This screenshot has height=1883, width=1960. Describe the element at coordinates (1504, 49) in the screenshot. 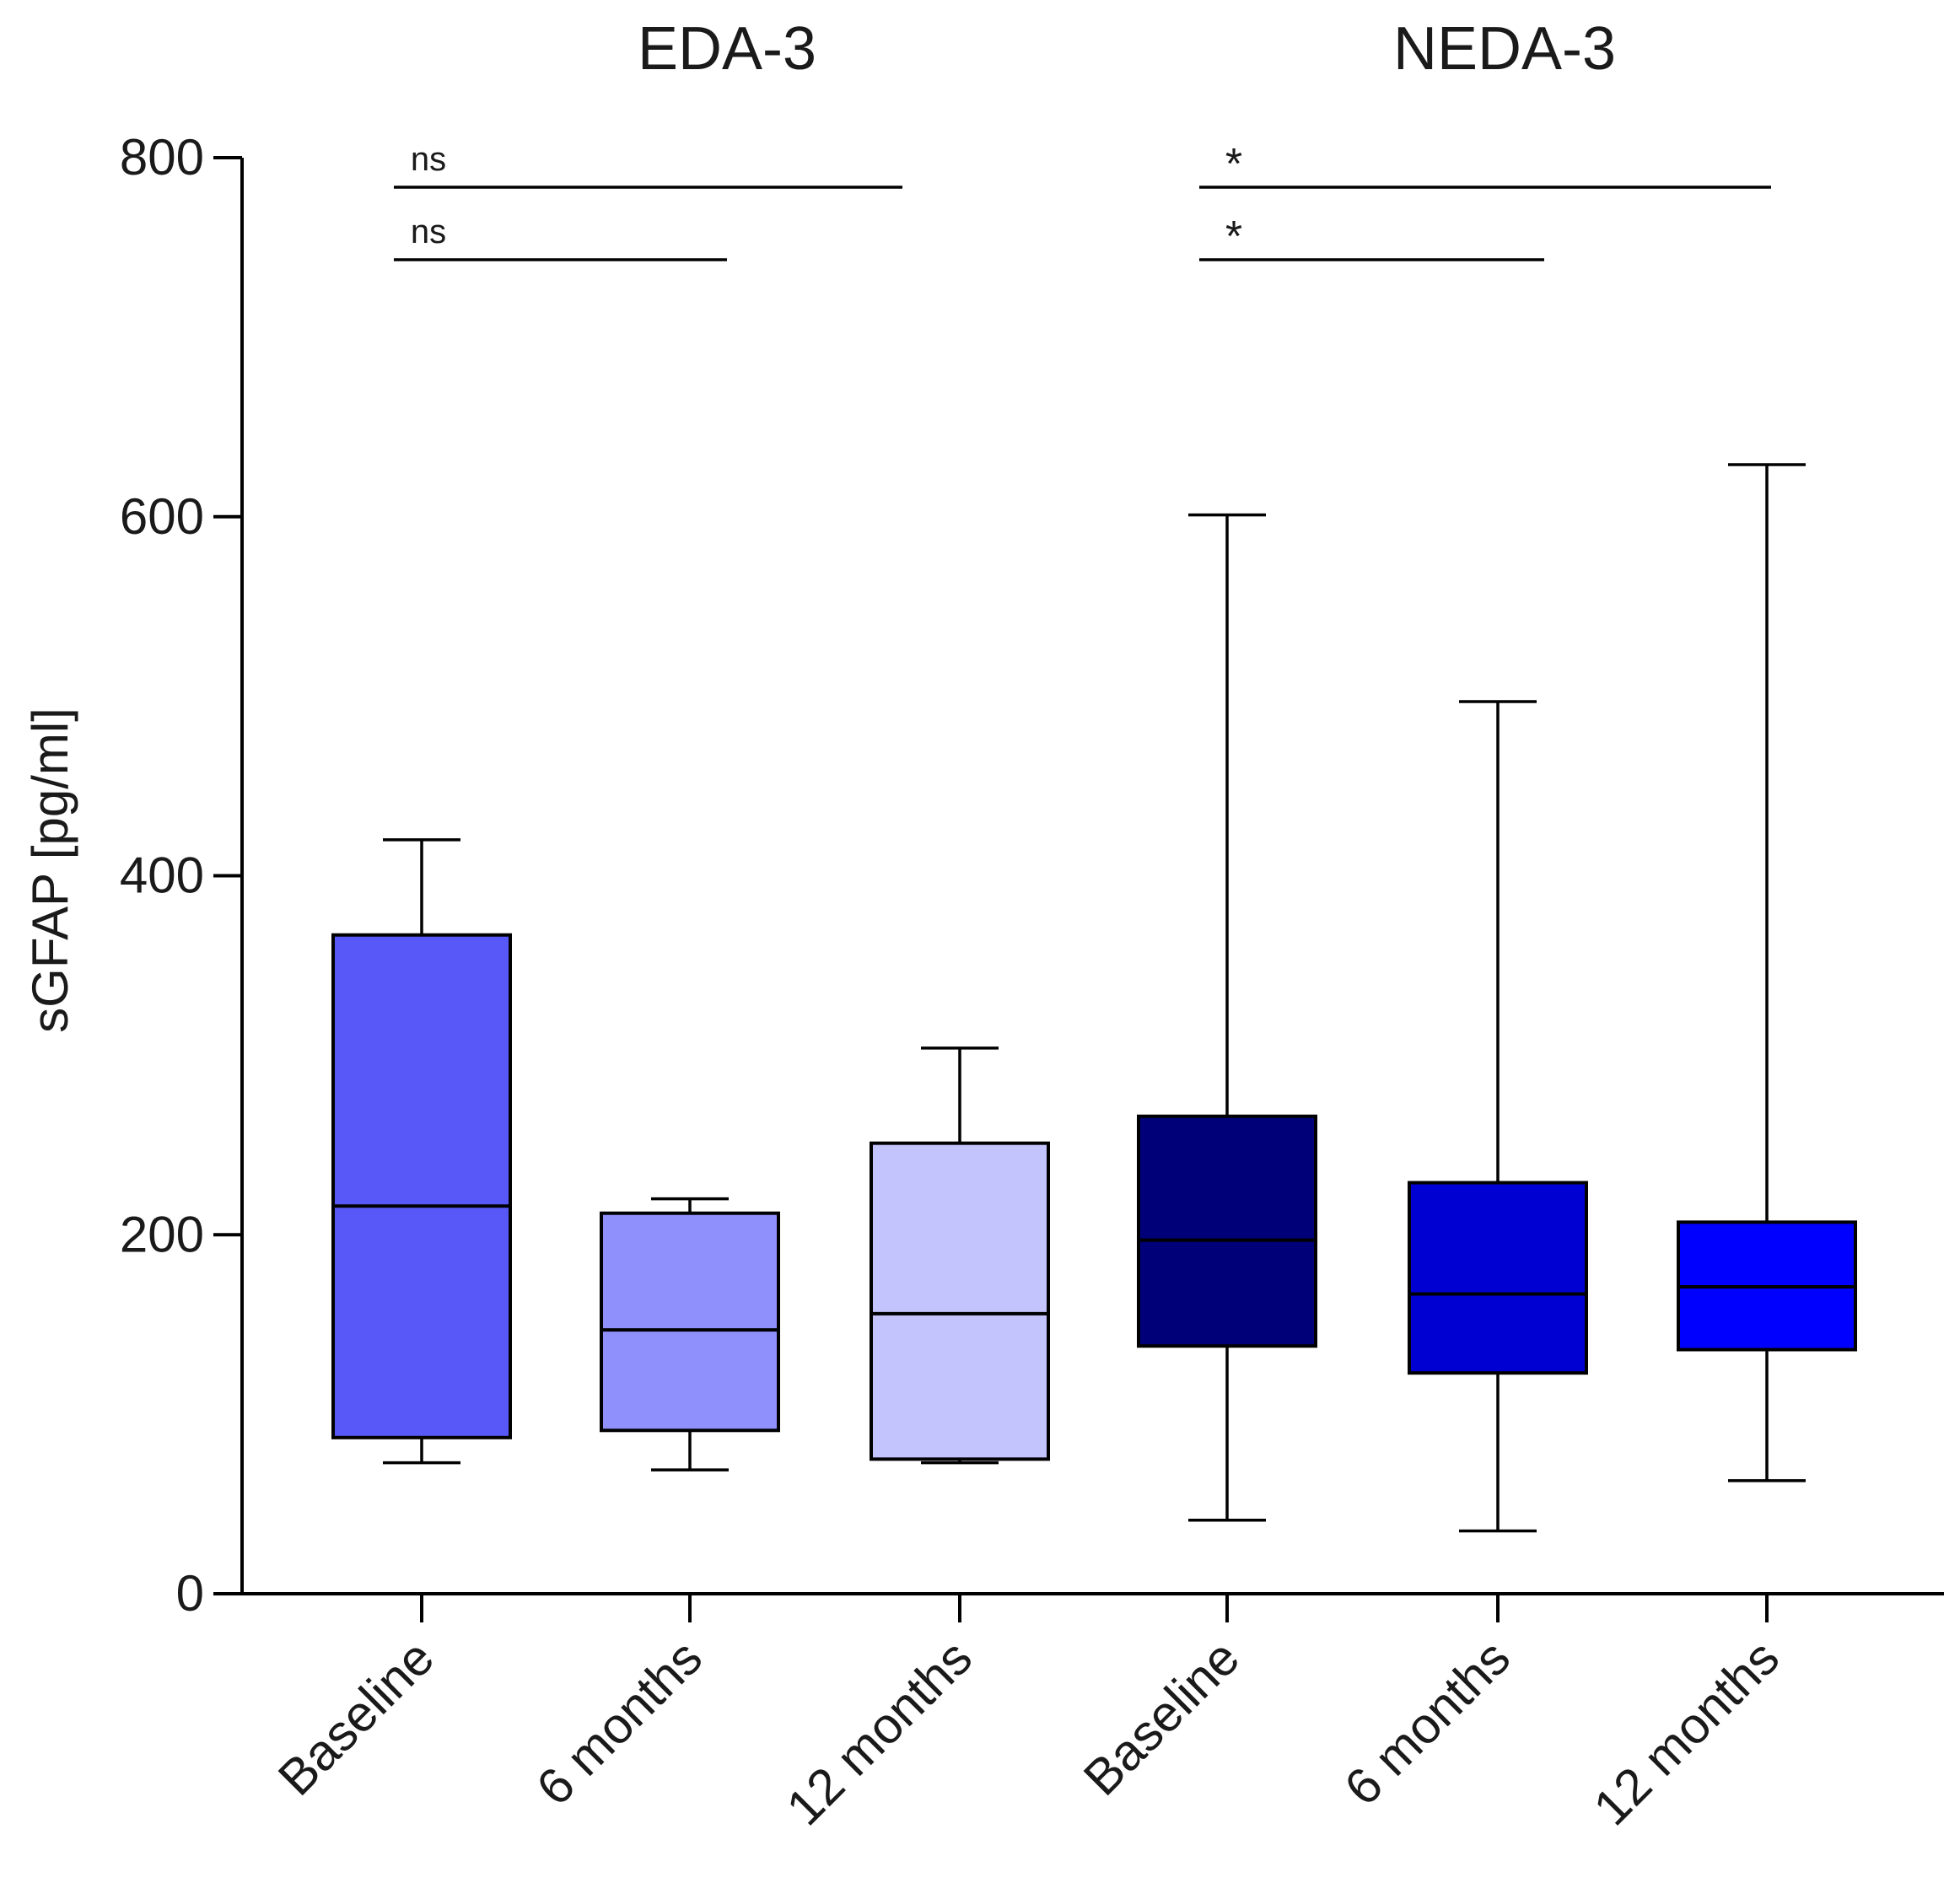

I see `group-label: NEDA-3` at that location.